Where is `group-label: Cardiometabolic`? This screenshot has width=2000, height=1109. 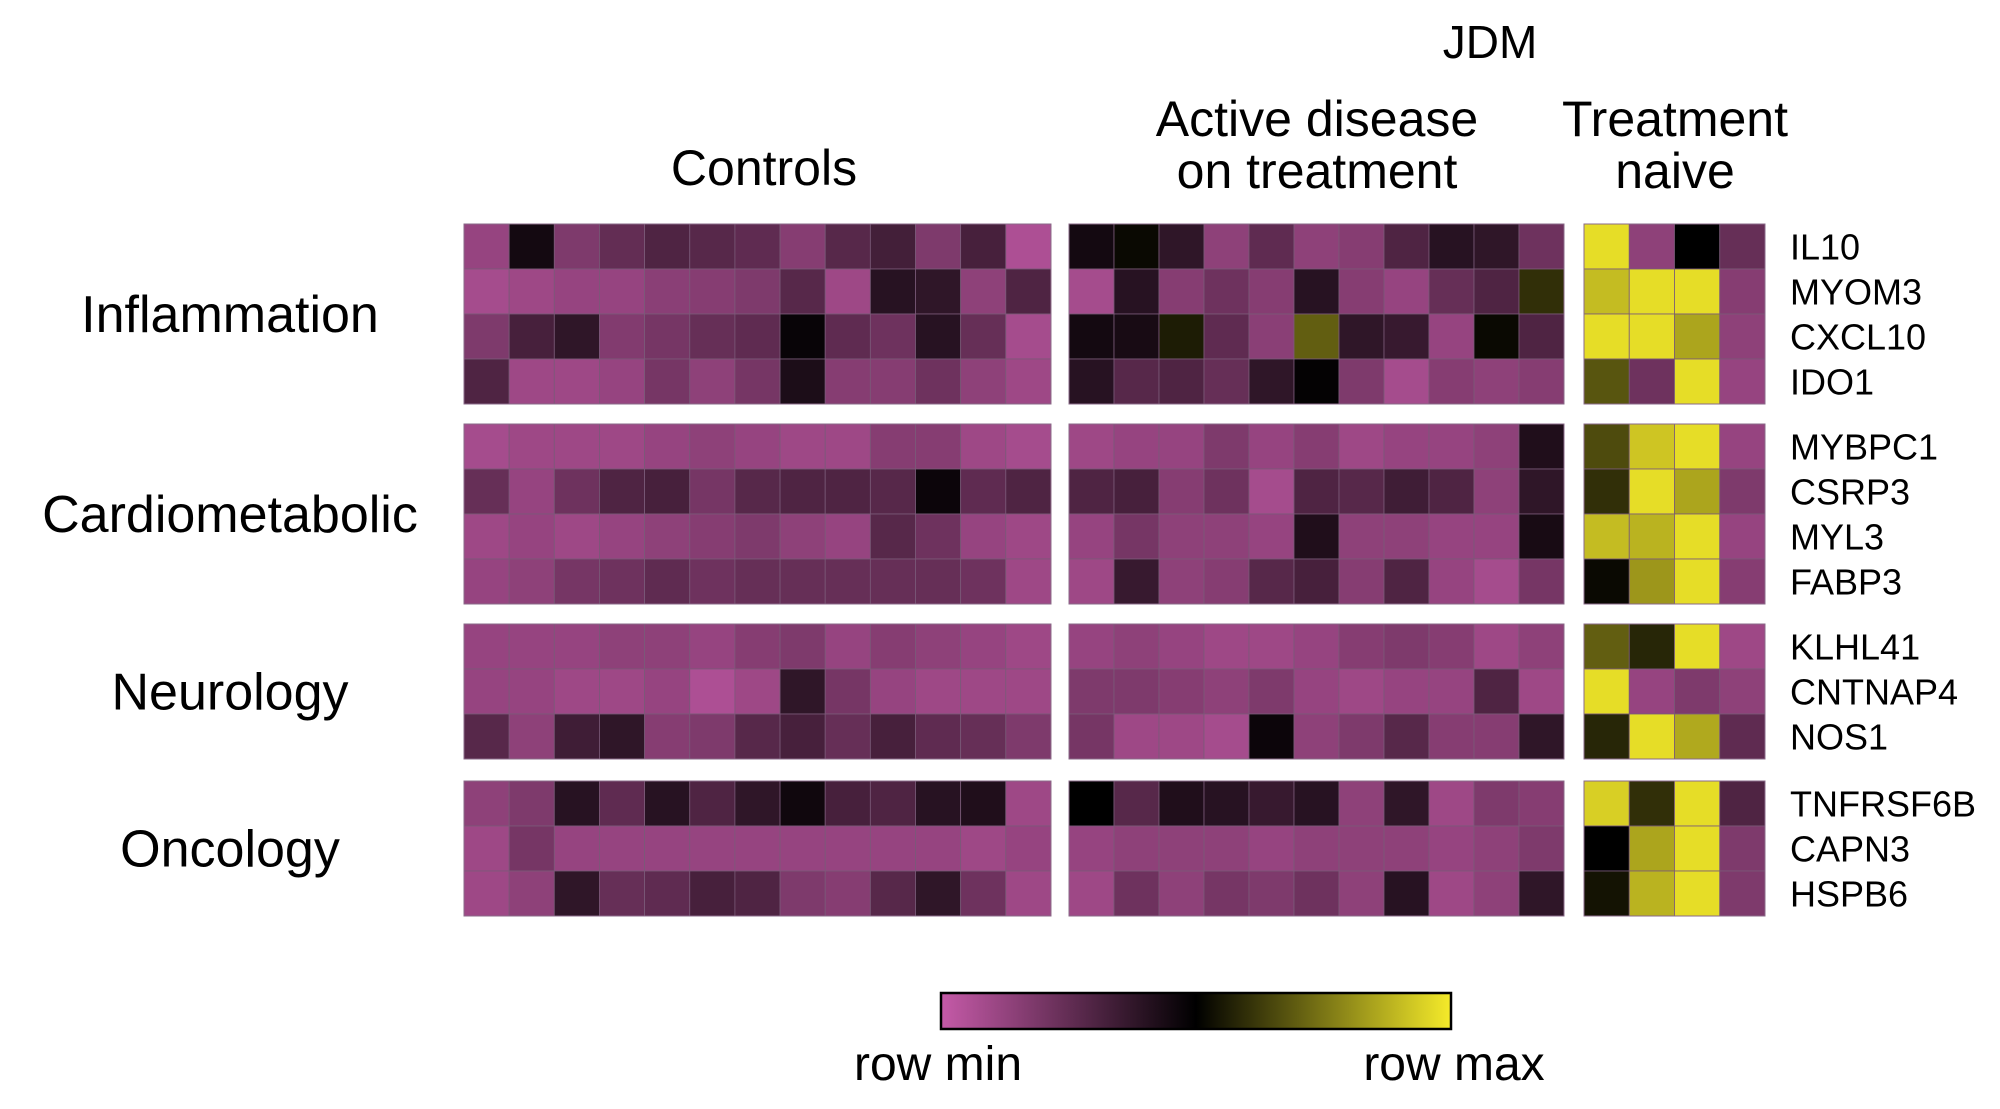
group-label: Cardiometabolic is located at coordinates (230, 515).